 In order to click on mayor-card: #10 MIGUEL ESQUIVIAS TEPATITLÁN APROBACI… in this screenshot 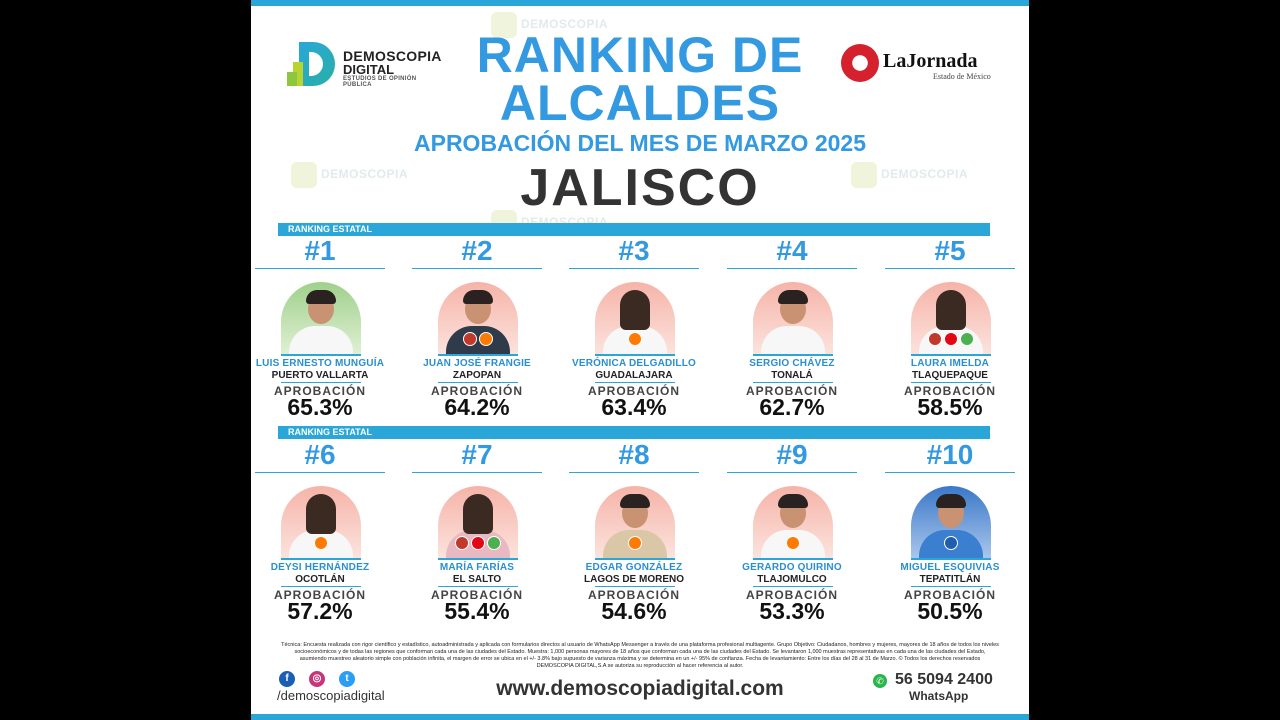, I will do `click(950, 532)`.